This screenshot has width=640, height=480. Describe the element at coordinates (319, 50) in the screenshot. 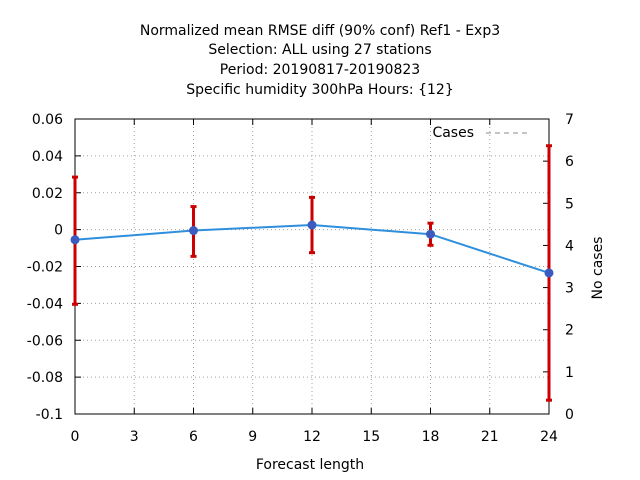

I see `title-line-2: Selection: ALL using 27 stations` at that location.